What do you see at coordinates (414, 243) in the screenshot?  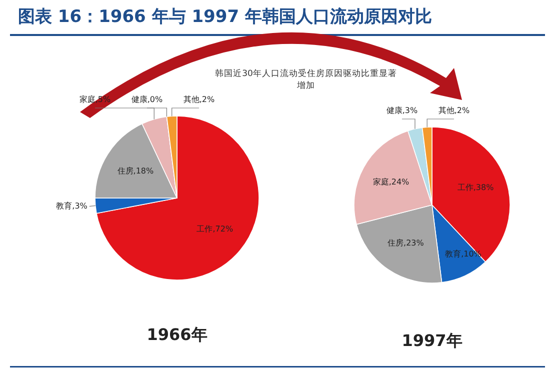 I see `data-label: ,23%` at bounding box center [414, 243].